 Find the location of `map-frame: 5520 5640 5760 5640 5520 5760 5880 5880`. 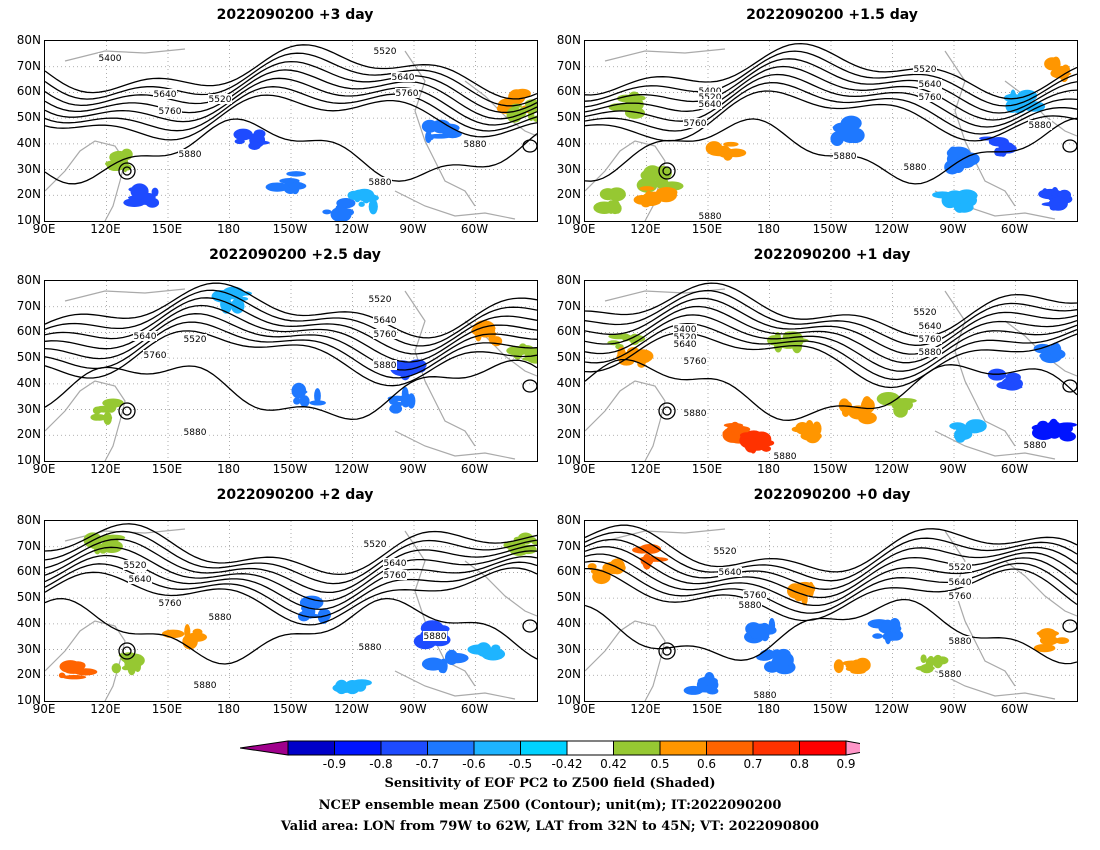

map-frame: 5520 5640 5760 5640 5520 5760 5880 5880 is located at coordinates (291, 371).